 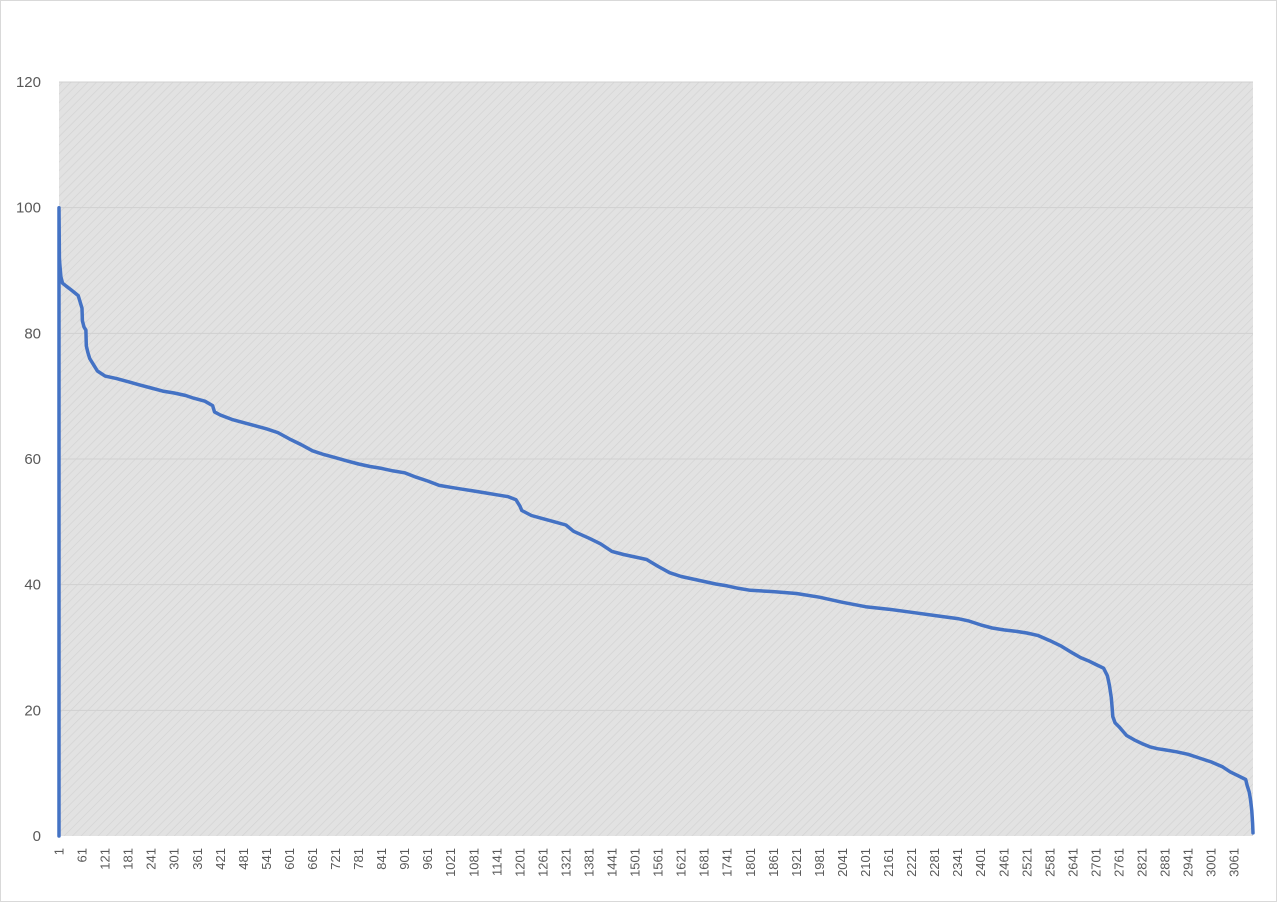 I want to click on x-tick-label: 2401, so click(x=980, y=862).